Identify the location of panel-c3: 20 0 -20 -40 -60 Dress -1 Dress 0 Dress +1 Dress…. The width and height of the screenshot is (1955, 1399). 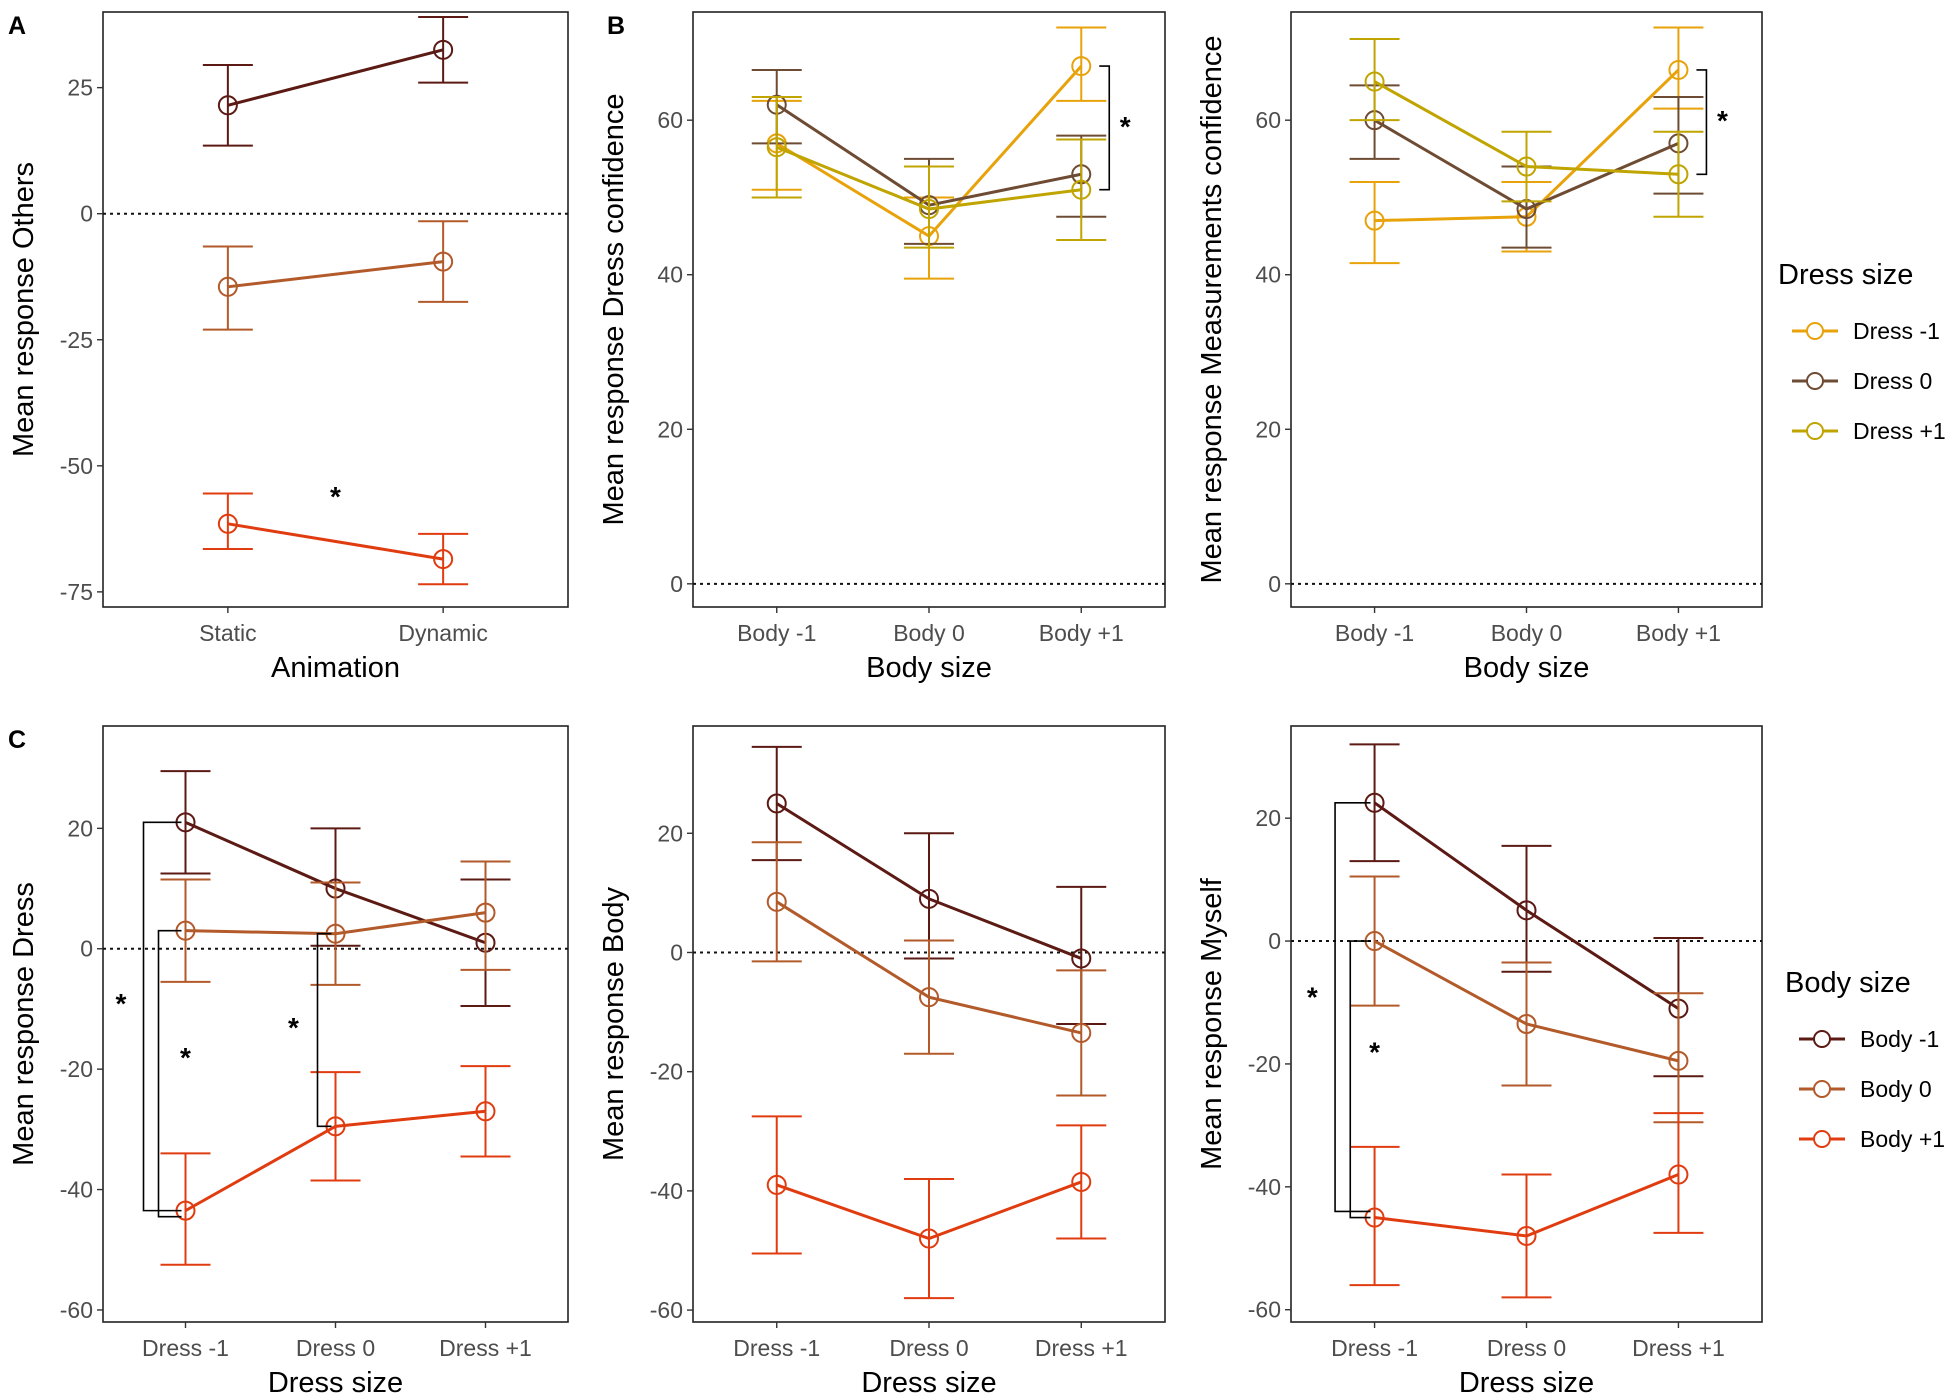
(1479, 1062).